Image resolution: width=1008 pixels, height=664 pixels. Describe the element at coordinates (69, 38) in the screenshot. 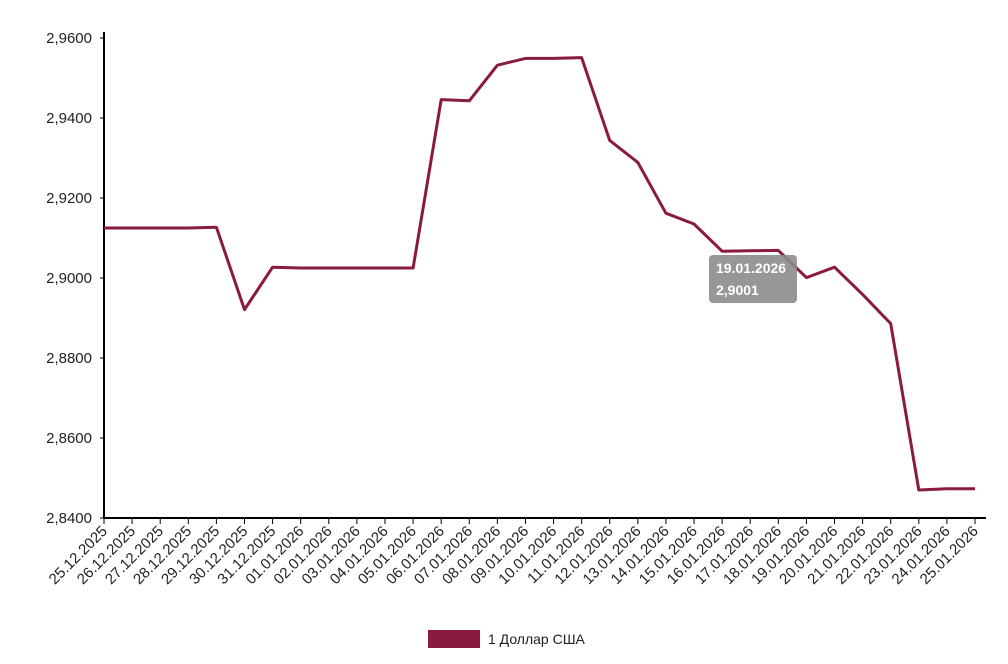

I see `y-tick-label: 2,9600` at that location.